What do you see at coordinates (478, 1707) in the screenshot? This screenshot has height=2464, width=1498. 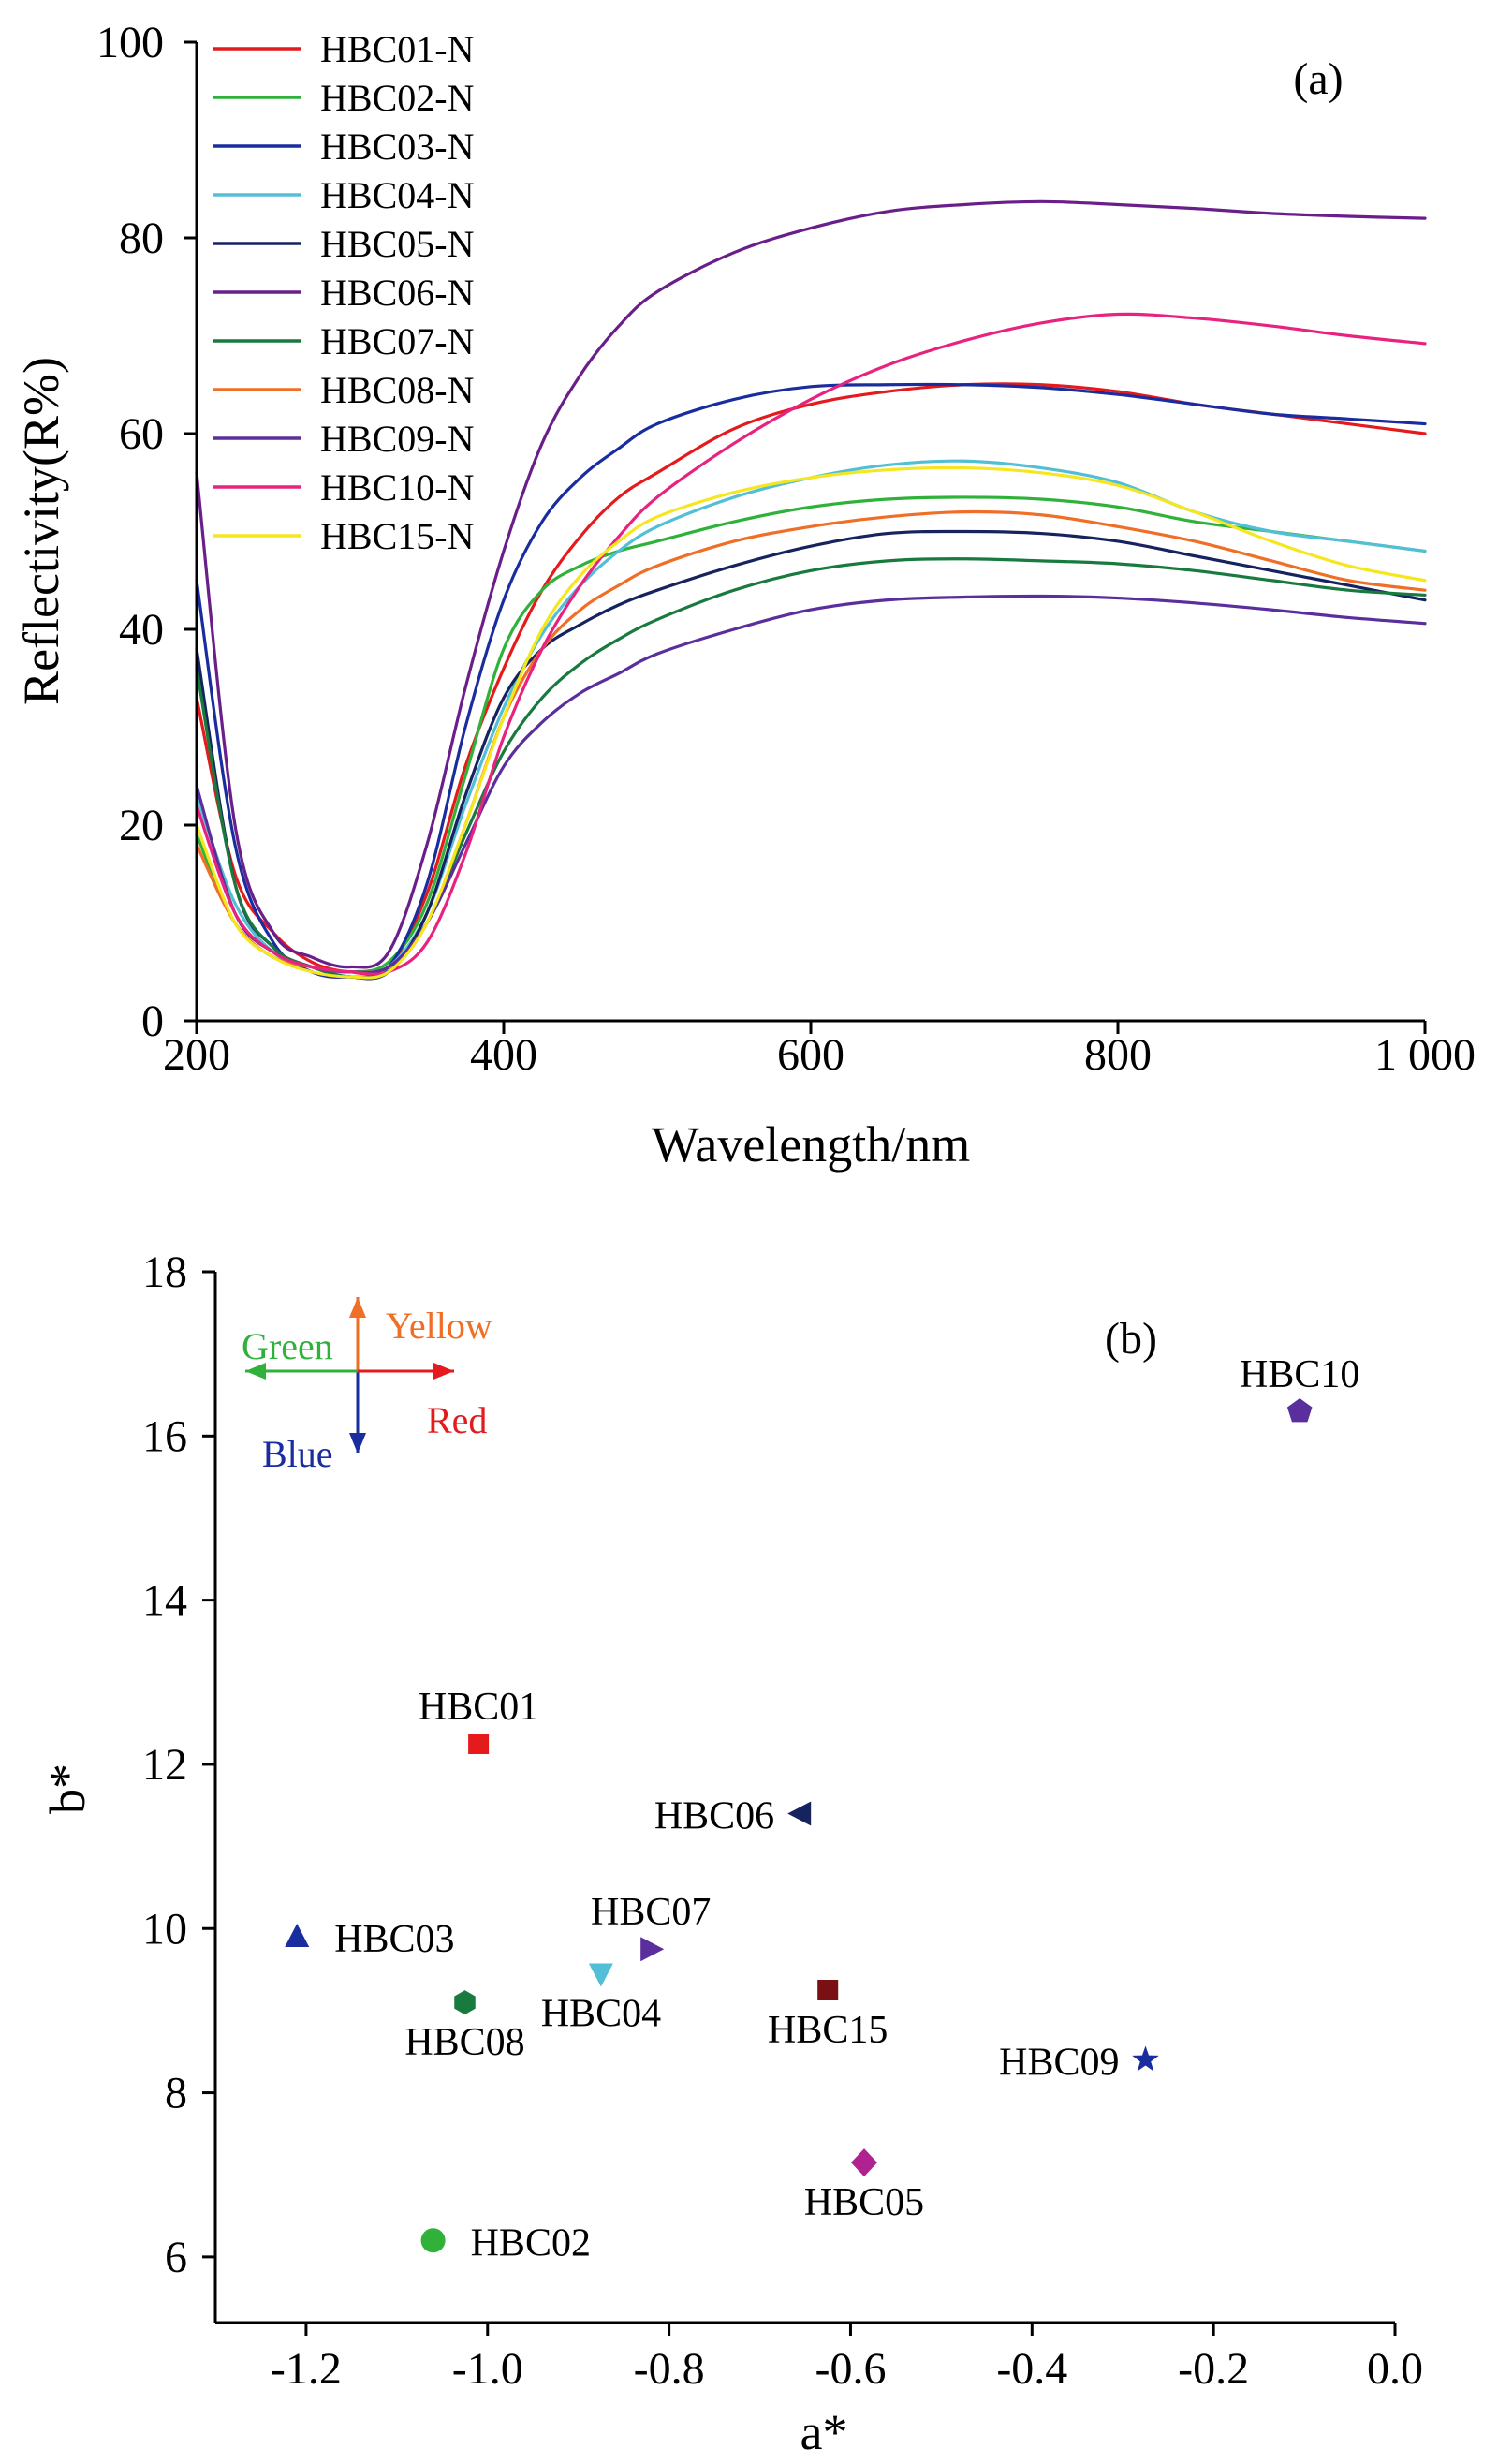 I see `point-label-hbc01: HBC01` at bounding box center [478, 1707].